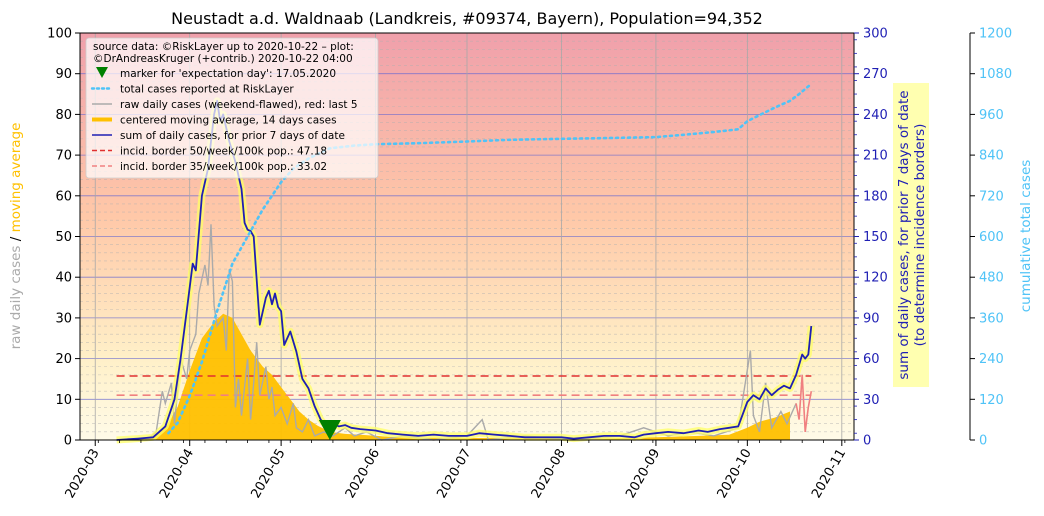  What do you see at coordinates (549, 474) in the screenshot?
I see `x-axis-tick-label: 2020-08` at bounding box center [549, 474].